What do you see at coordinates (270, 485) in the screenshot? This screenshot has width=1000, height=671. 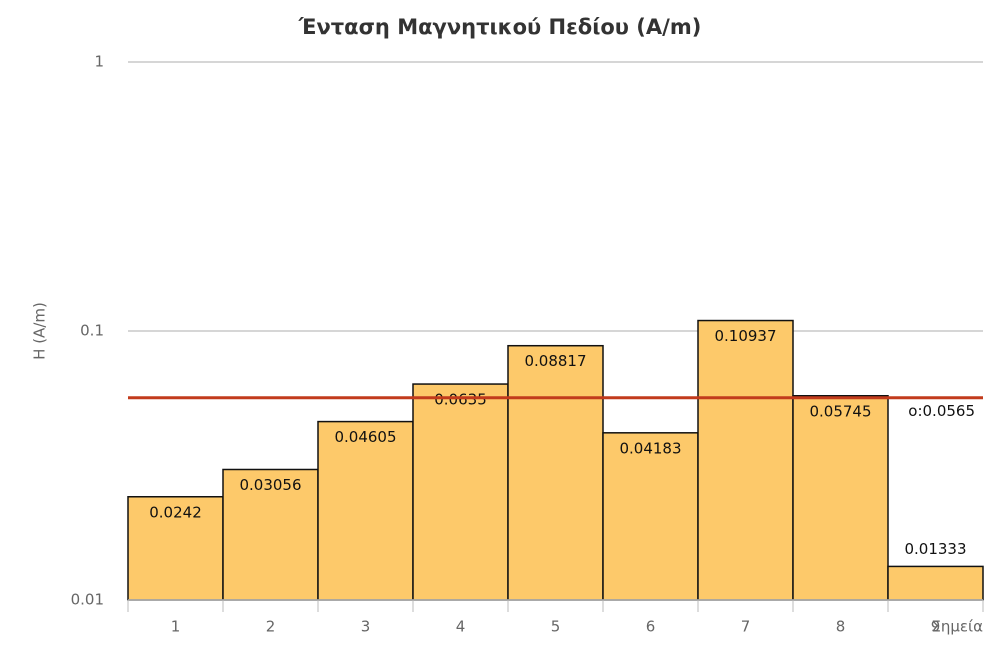 I see `data-label: 0.03056` at bounding box center [270, 485].